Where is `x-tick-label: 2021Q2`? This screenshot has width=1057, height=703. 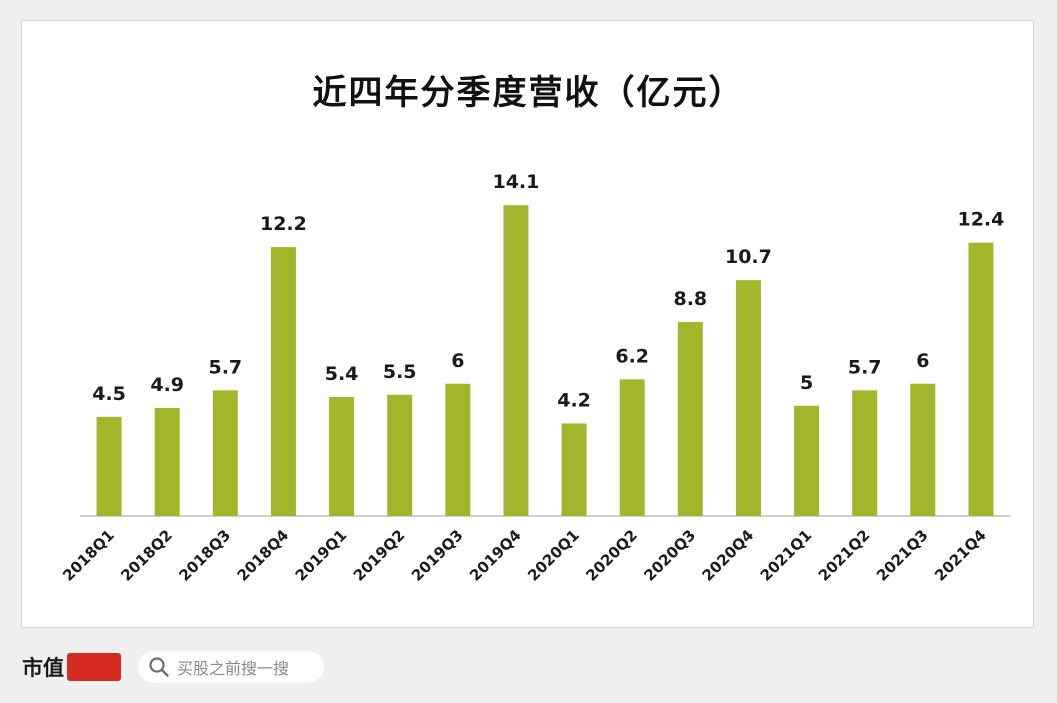 x-tick-label: 2021Q2 is located at coordinates (844, 555).